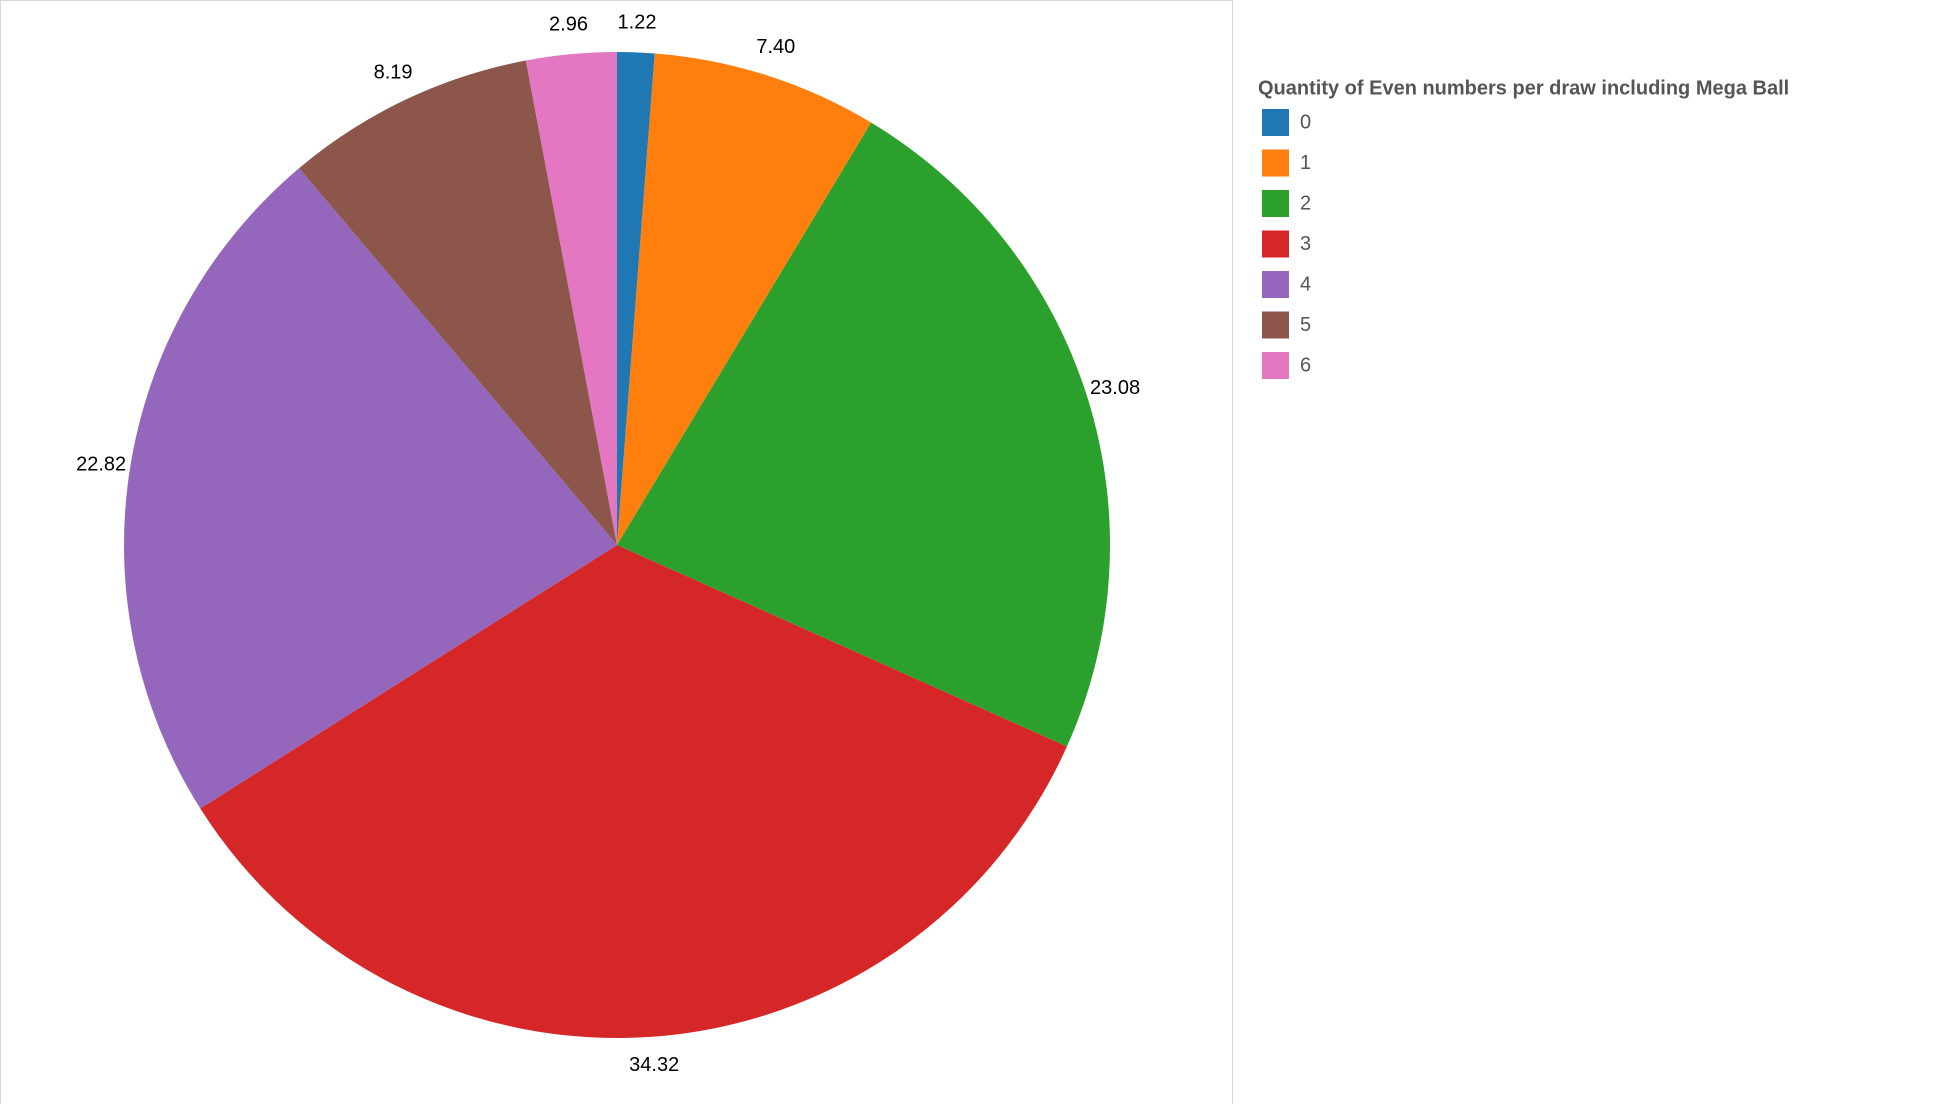  What do you see at coordinates (1305, 122) in the screenshot?
I see `legend-label: 0` at bounding box center [1305, 122].